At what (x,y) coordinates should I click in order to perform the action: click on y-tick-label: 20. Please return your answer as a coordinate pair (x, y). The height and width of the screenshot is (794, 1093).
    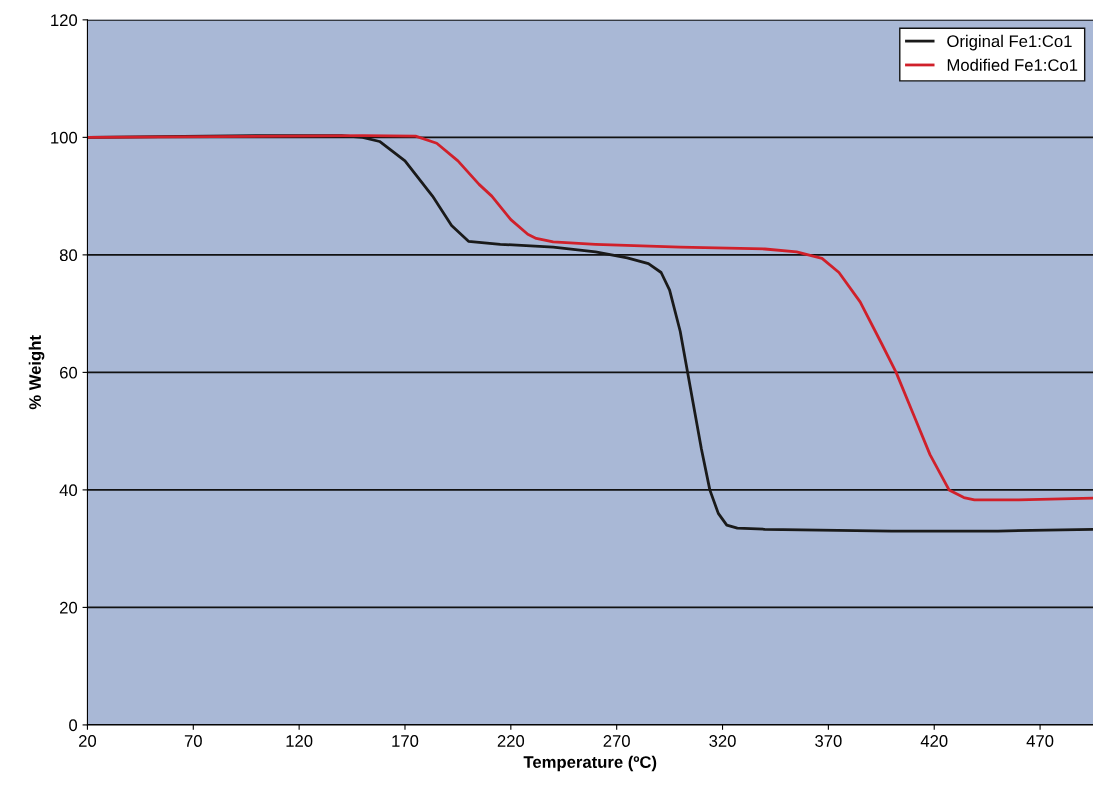
    Looking at the image, I should click on (69, 607).